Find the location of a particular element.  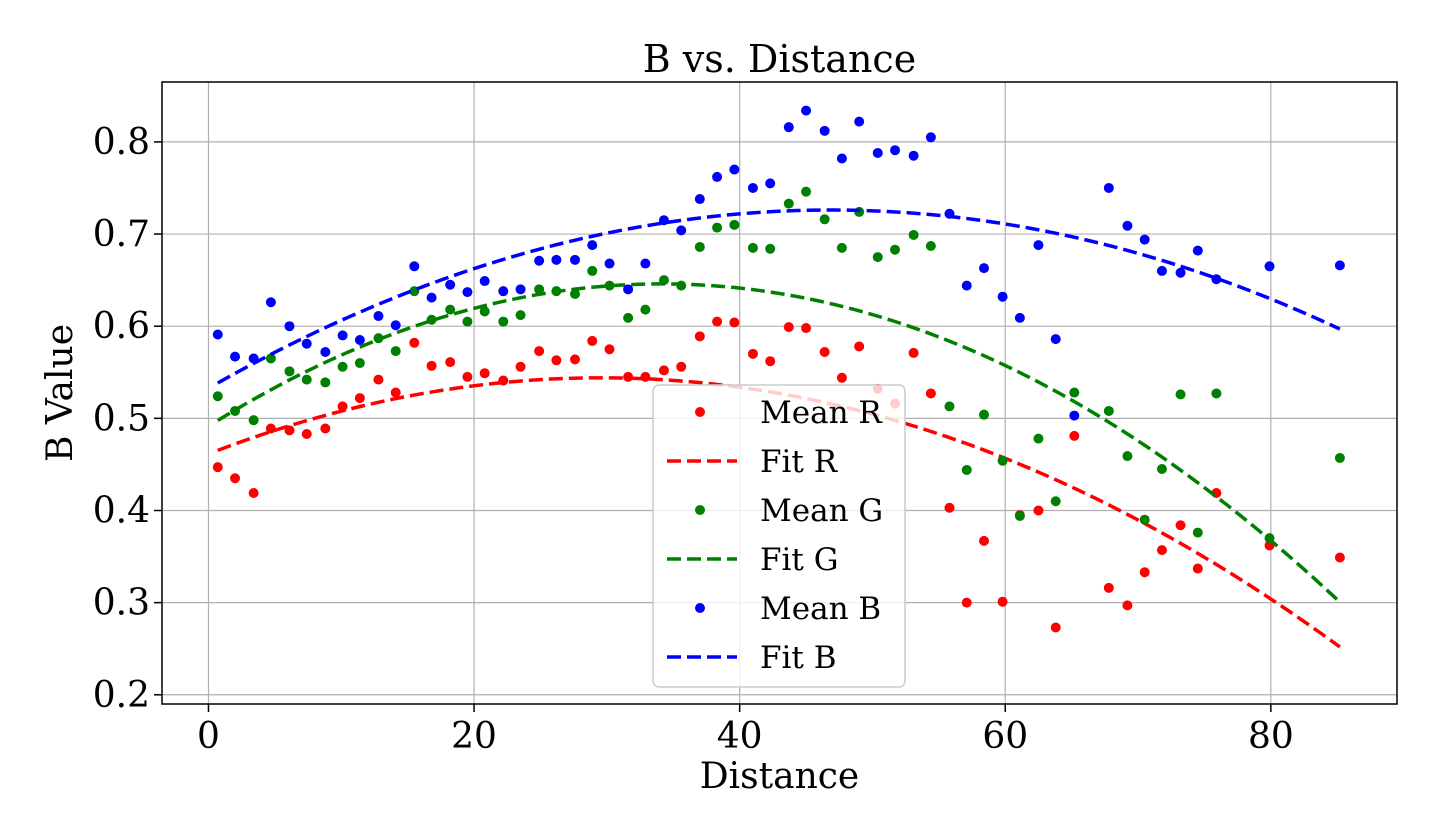

x-tick-label: 40 is located at coordinates (740, 736).